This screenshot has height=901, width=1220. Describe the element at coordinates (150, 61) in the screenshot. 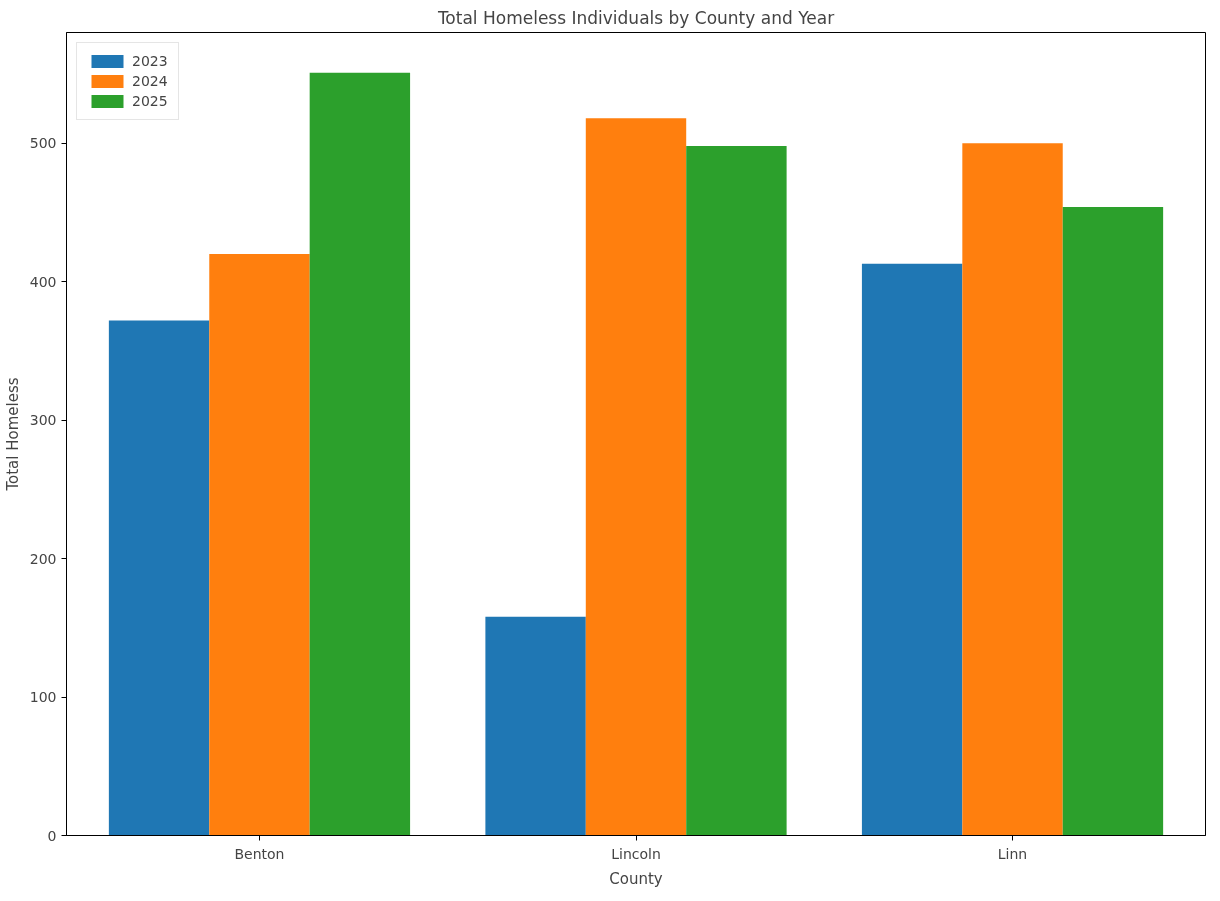

I see `legend-label: 2023` at that location.